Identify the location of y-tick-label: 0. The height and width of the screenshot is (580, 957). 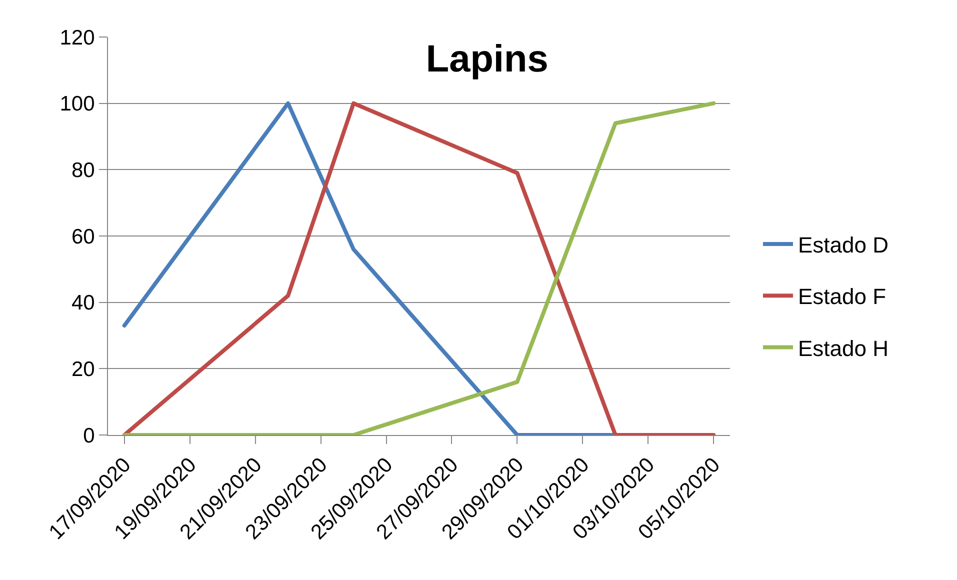
(89, 436).